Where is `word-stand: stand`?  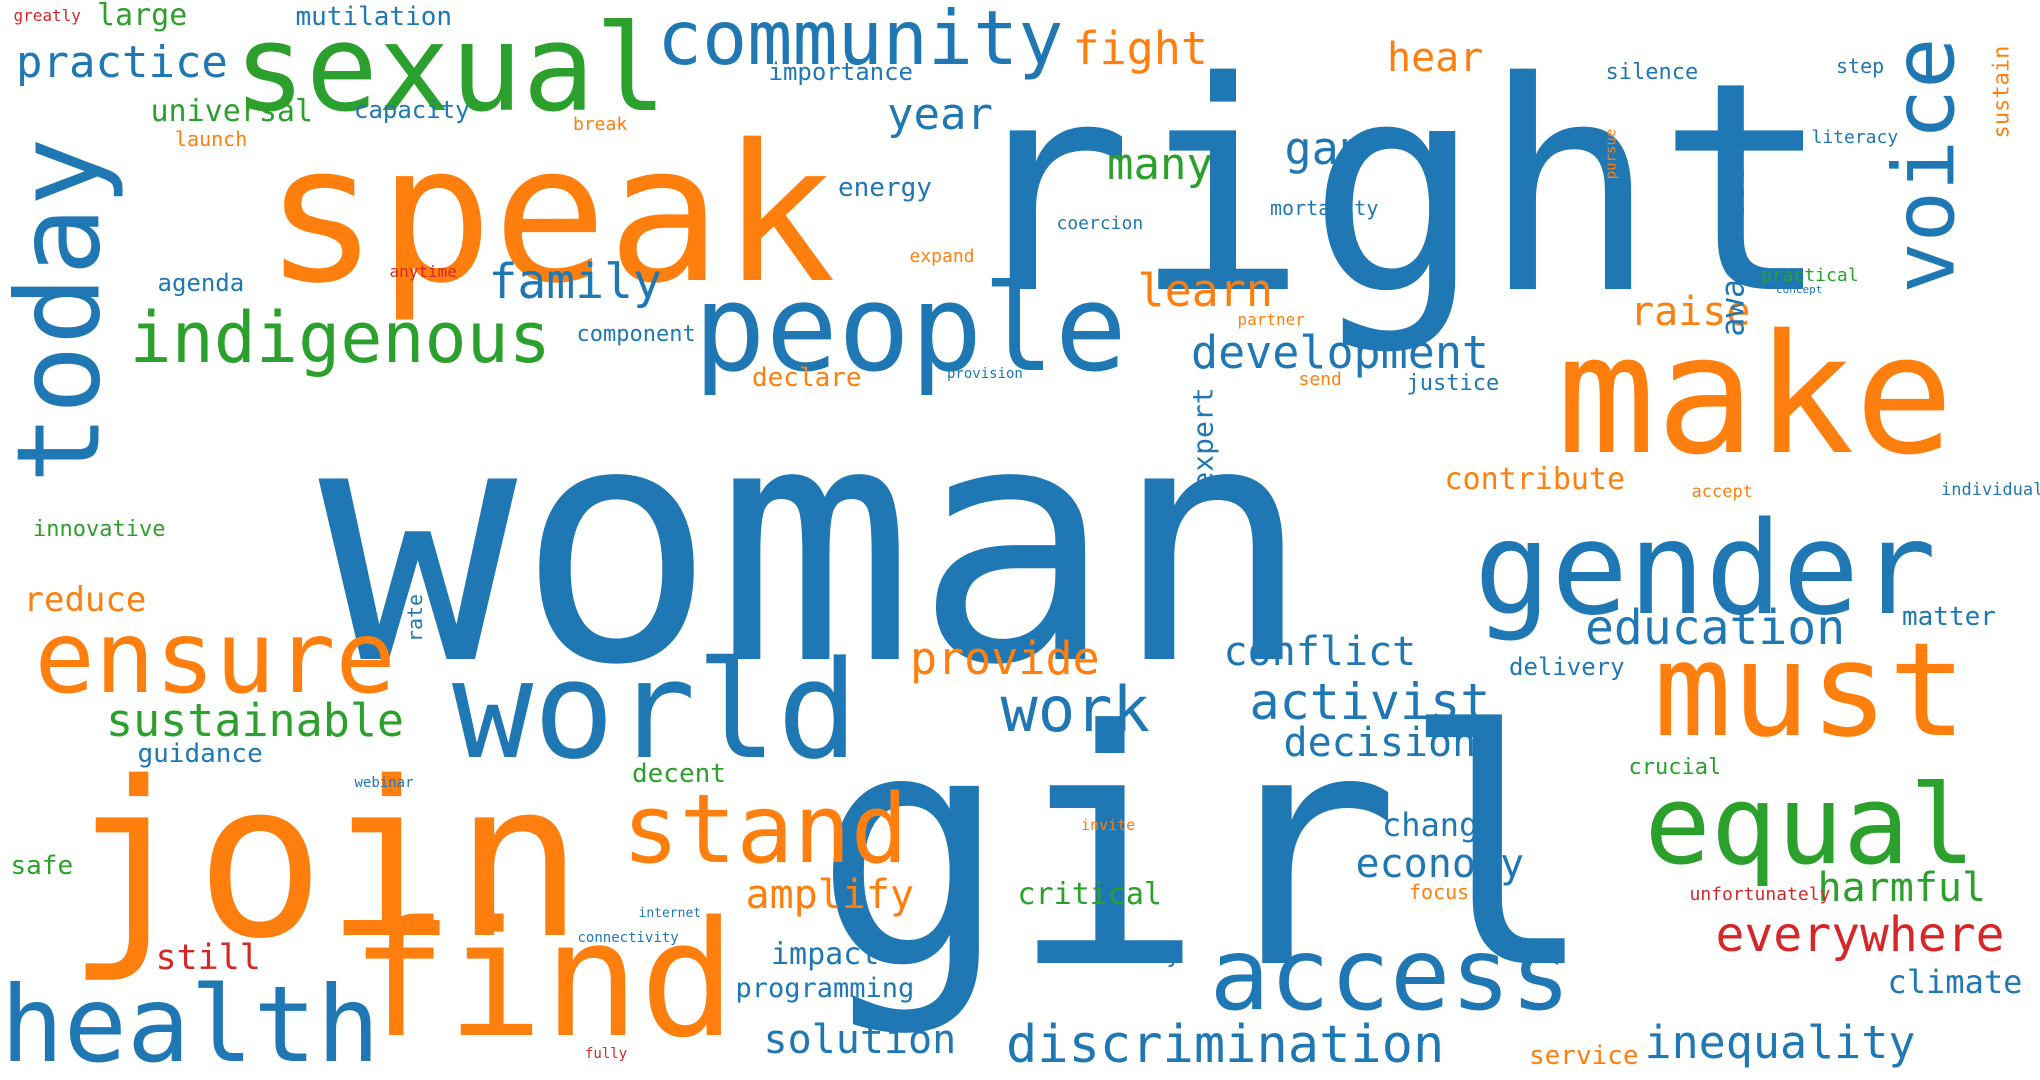 word-stand: stand is located at coordinates (765, 829).